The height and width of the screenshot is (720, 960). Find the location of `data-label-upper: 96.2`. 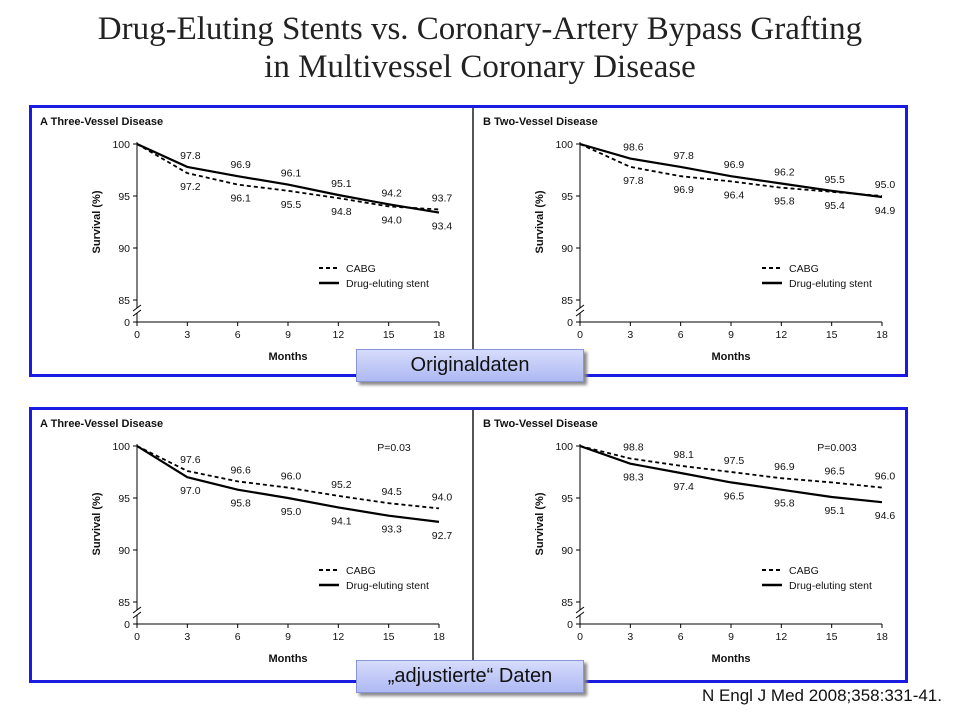

data-label-upper: 96.2 is located at coordinates (784, 173).